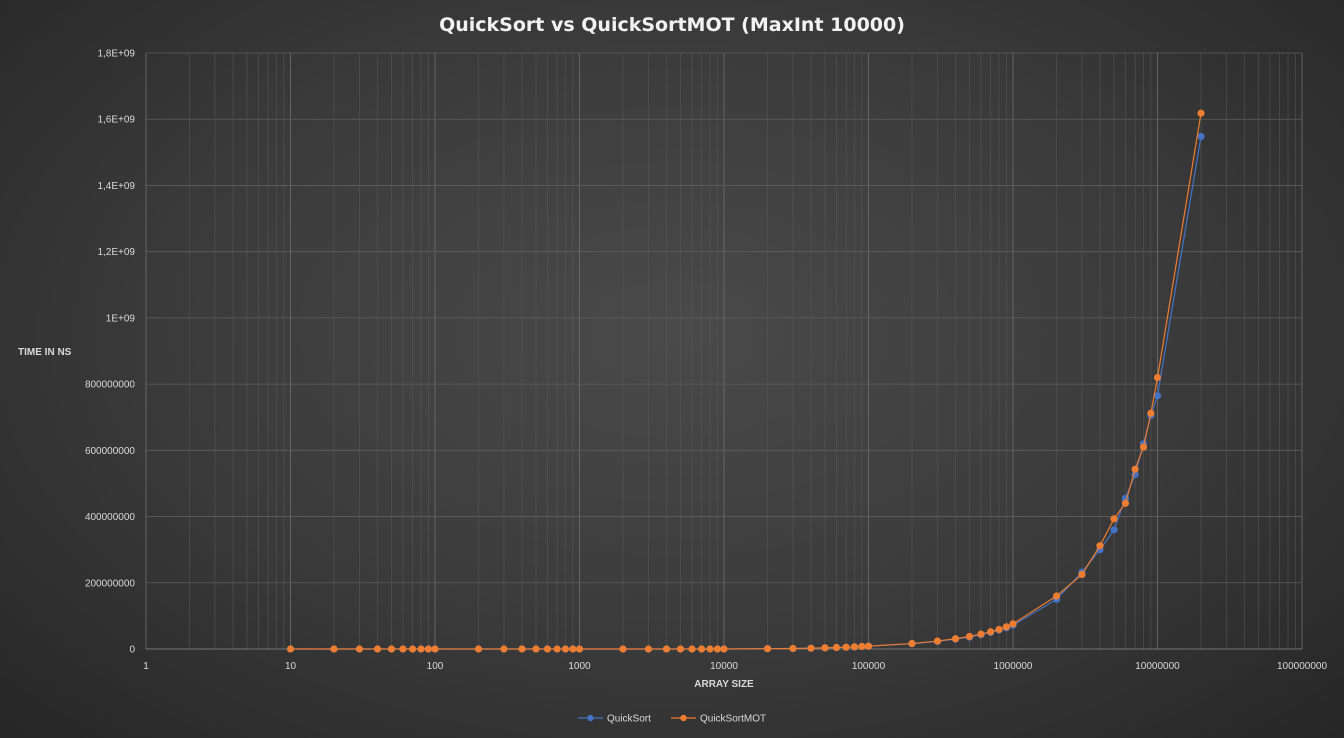 This screenshot has height=738, width=1344. I want to click on y-tick-label: 1,4E+09, so click(116, 186).